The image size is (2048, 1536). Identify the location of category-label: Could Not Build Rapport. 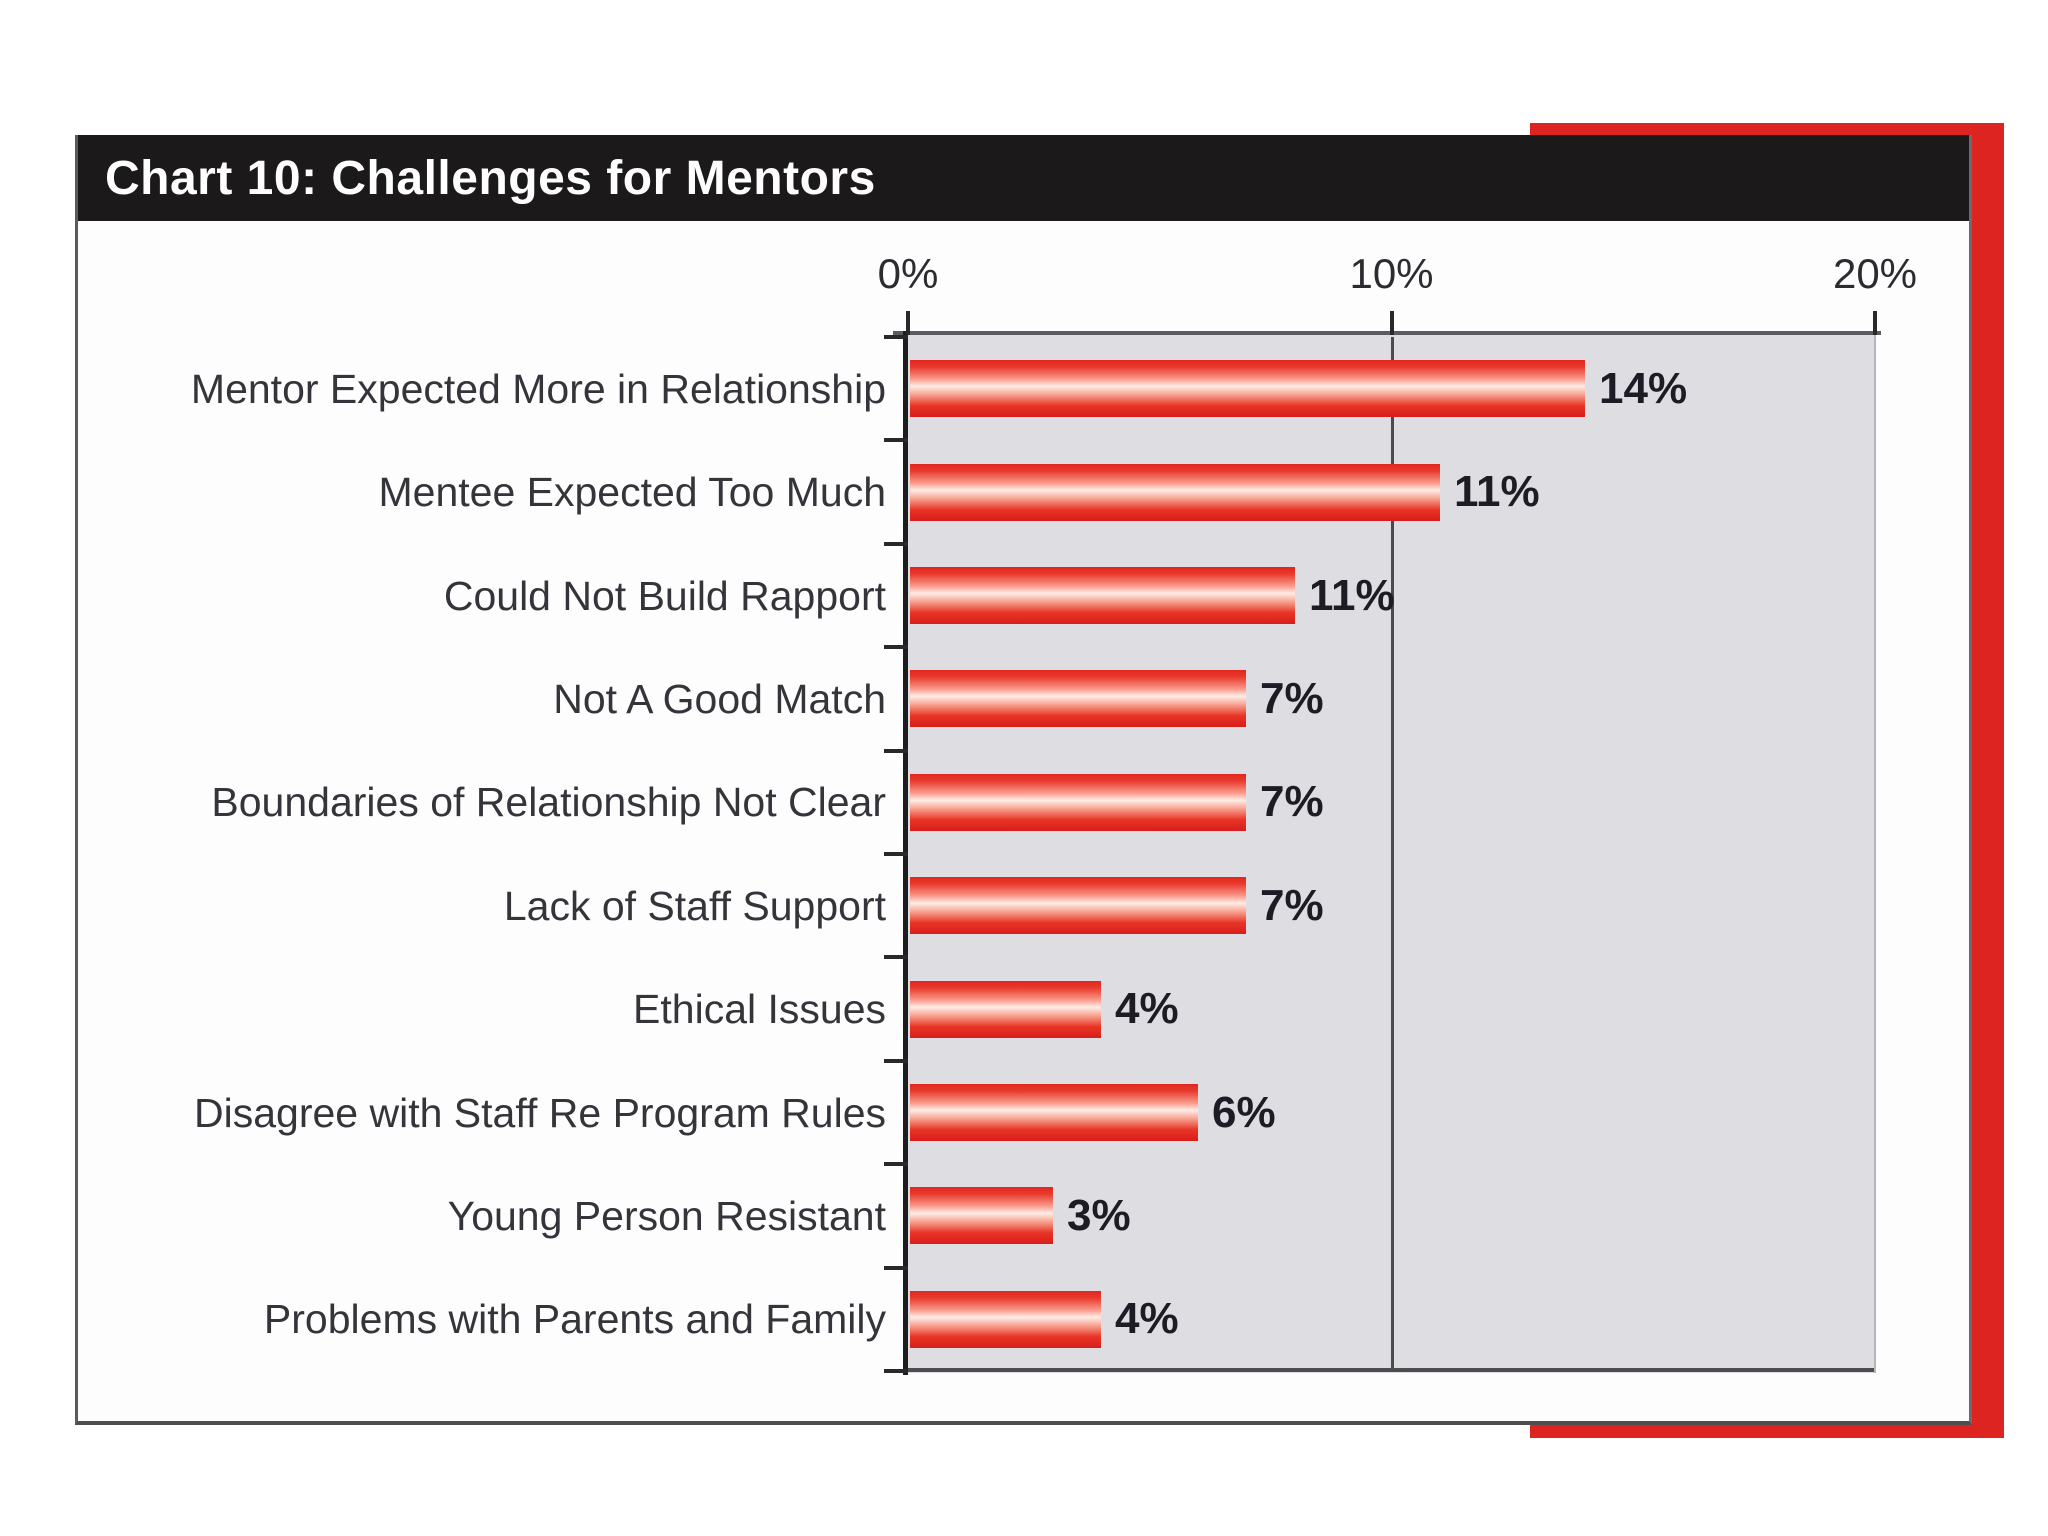
(664, 595).